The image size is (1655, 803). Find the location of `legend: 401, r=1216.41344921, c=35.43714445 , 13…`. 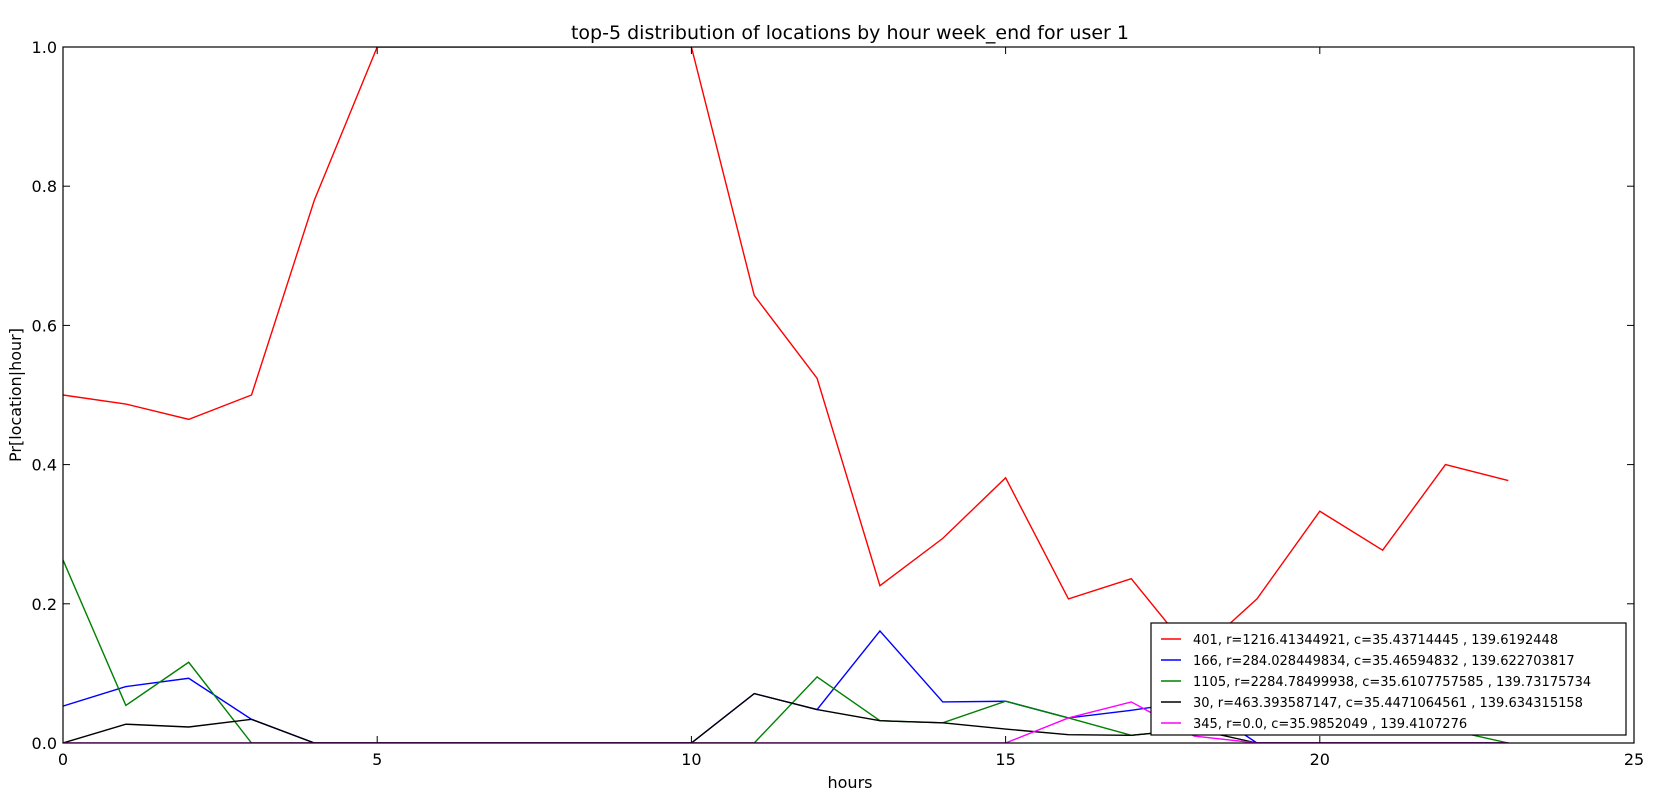

legend: 401, r=1216.41344921, c=35.43714445 , 13… is located at coordinates (1388, 679).